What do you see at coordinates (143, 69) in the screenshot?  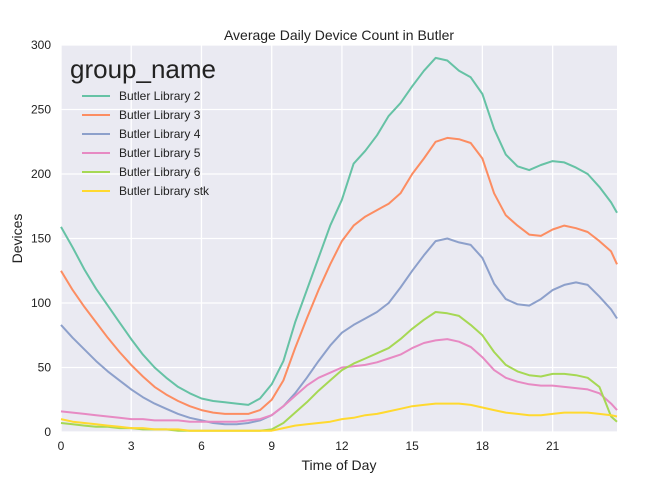 I see `legend-title: group_name` at bounding box center [143, 69].